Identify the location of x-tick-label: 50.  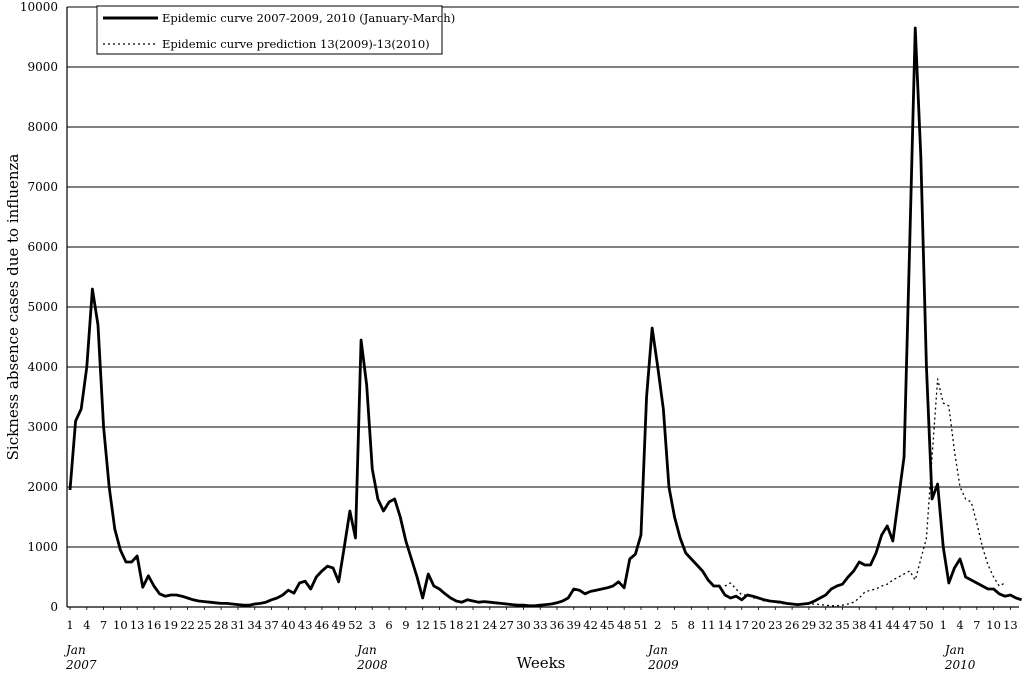
(926, 625).